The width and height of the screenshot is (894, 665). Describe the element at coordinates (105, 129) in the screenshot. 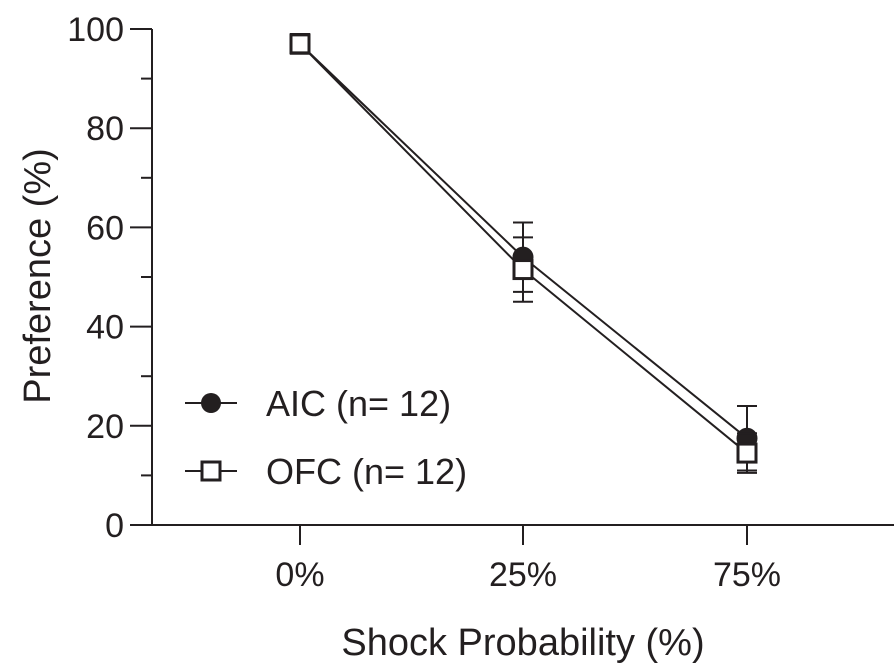

I see `y-tick-label: 80` at that location.